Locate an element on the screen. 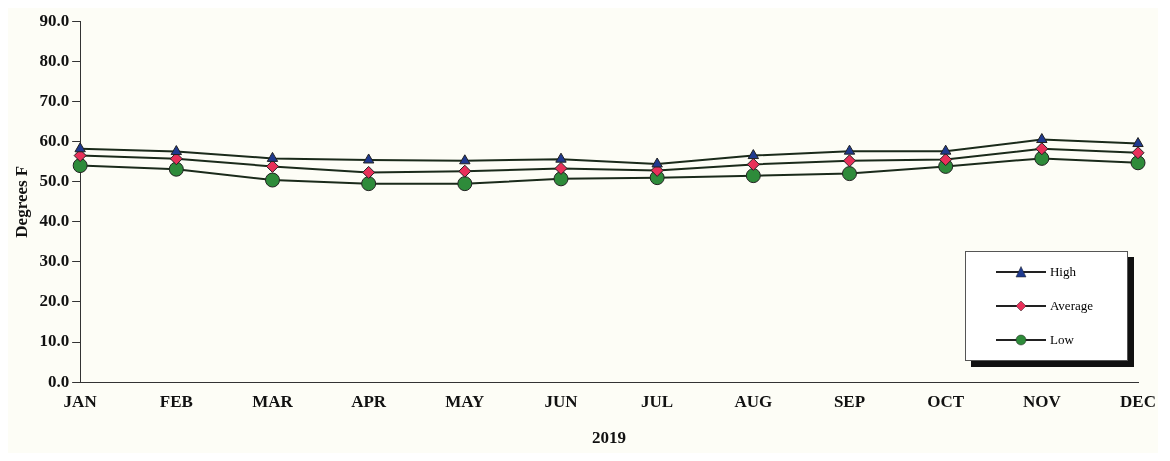  x-tick-label: APR is located at coordinates (369, 401).